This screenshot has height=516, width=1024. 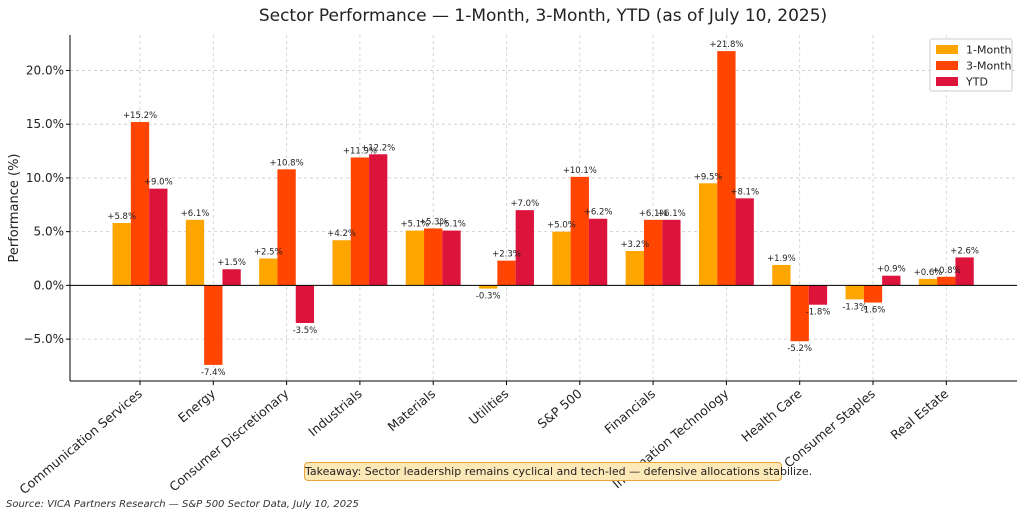 I want to click on data-label: +1.9%, so click(x=781, y=259).